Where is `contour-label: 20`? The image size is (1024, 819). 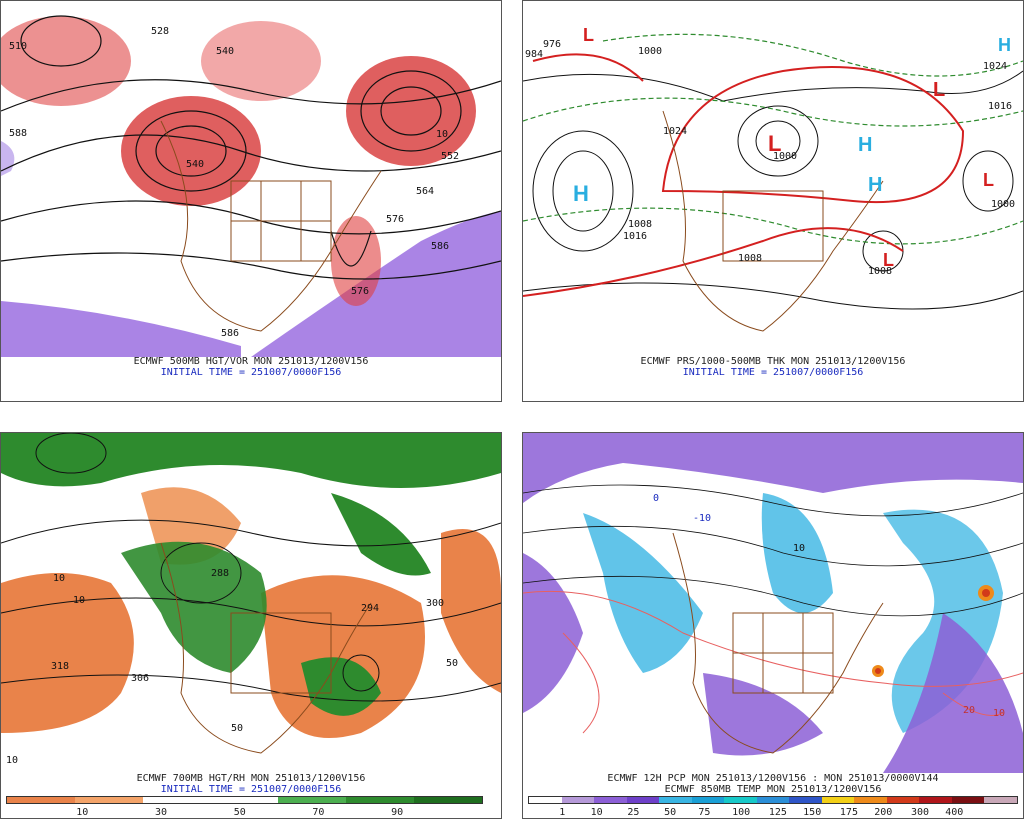
contour-label: 20 is located at coordinates (969, 710).